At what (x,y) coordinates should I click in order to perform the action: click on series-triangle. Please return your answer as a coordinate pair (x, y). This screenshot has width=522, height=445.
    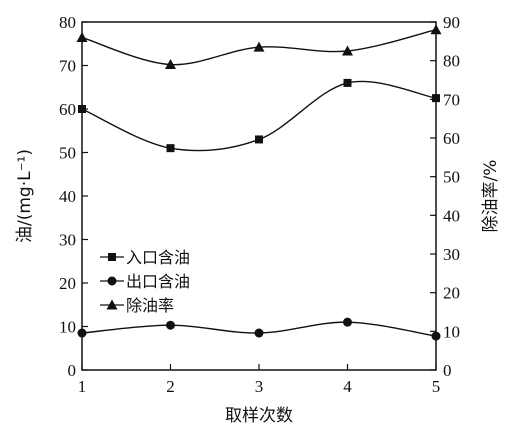
    Looking at the image, I should click on (259, 47).